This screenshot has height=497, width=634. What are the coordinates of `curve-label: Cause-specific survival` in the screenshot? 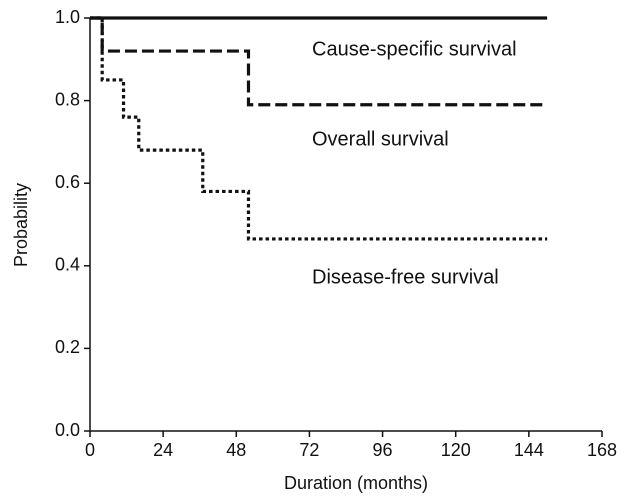 It's located at (414, 49).